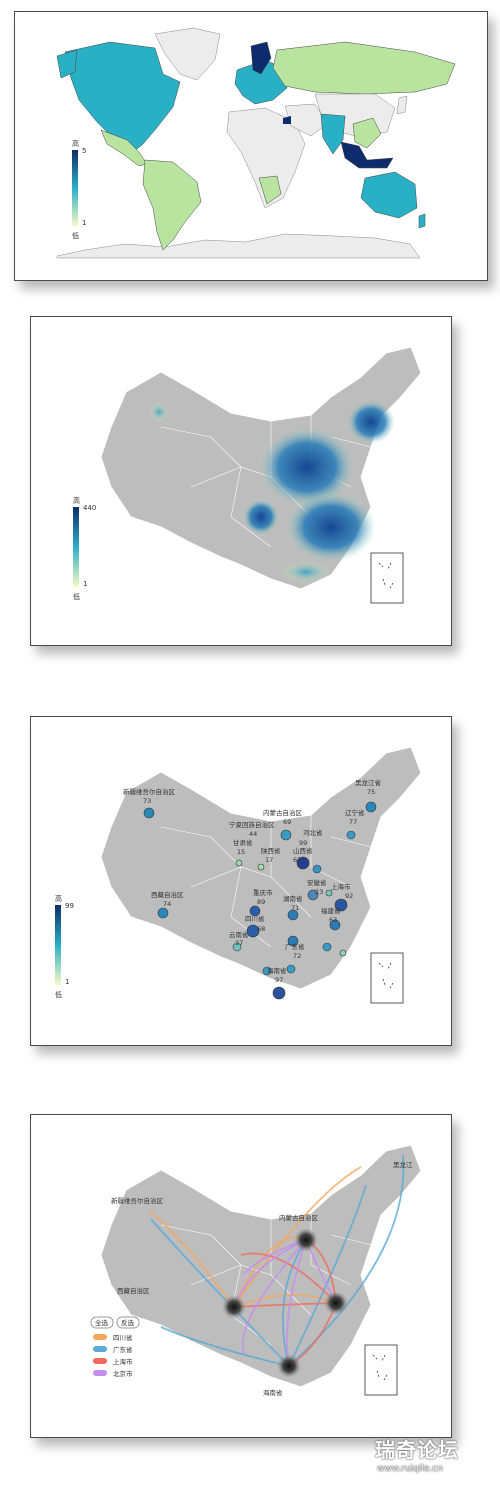 The image size is (500, 1486). I want to click on region-label: 山西省, so click(303, 850).